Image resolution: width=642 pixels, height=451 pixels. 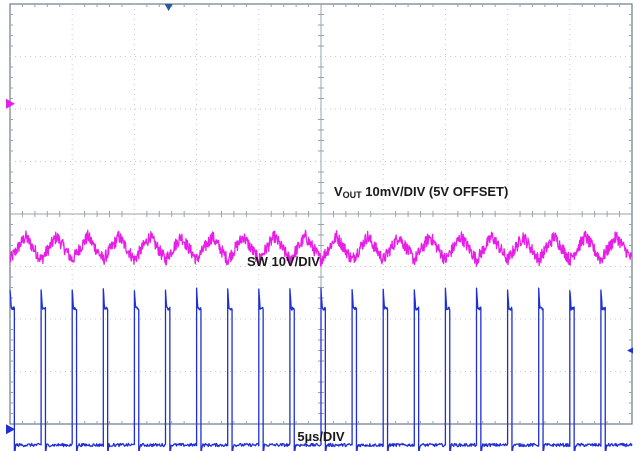 What do you see at coordinates (10, 103) in the screenshot?
I see `channel-marker-vout` at bounding box center [10, 103].